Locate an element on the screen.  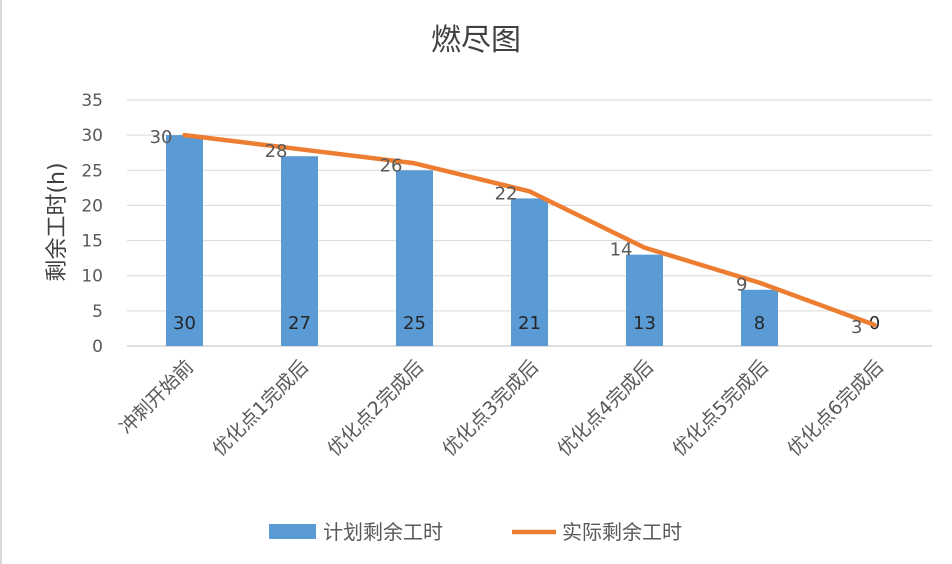
bar-data-label: 21 is located at coordinates (529, 323).